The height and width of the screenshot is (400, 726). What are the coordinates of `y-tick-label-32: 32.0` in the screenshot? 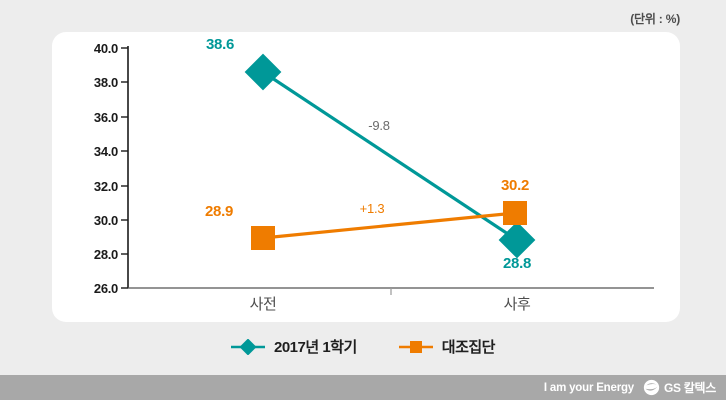 It's located at (105, 186).